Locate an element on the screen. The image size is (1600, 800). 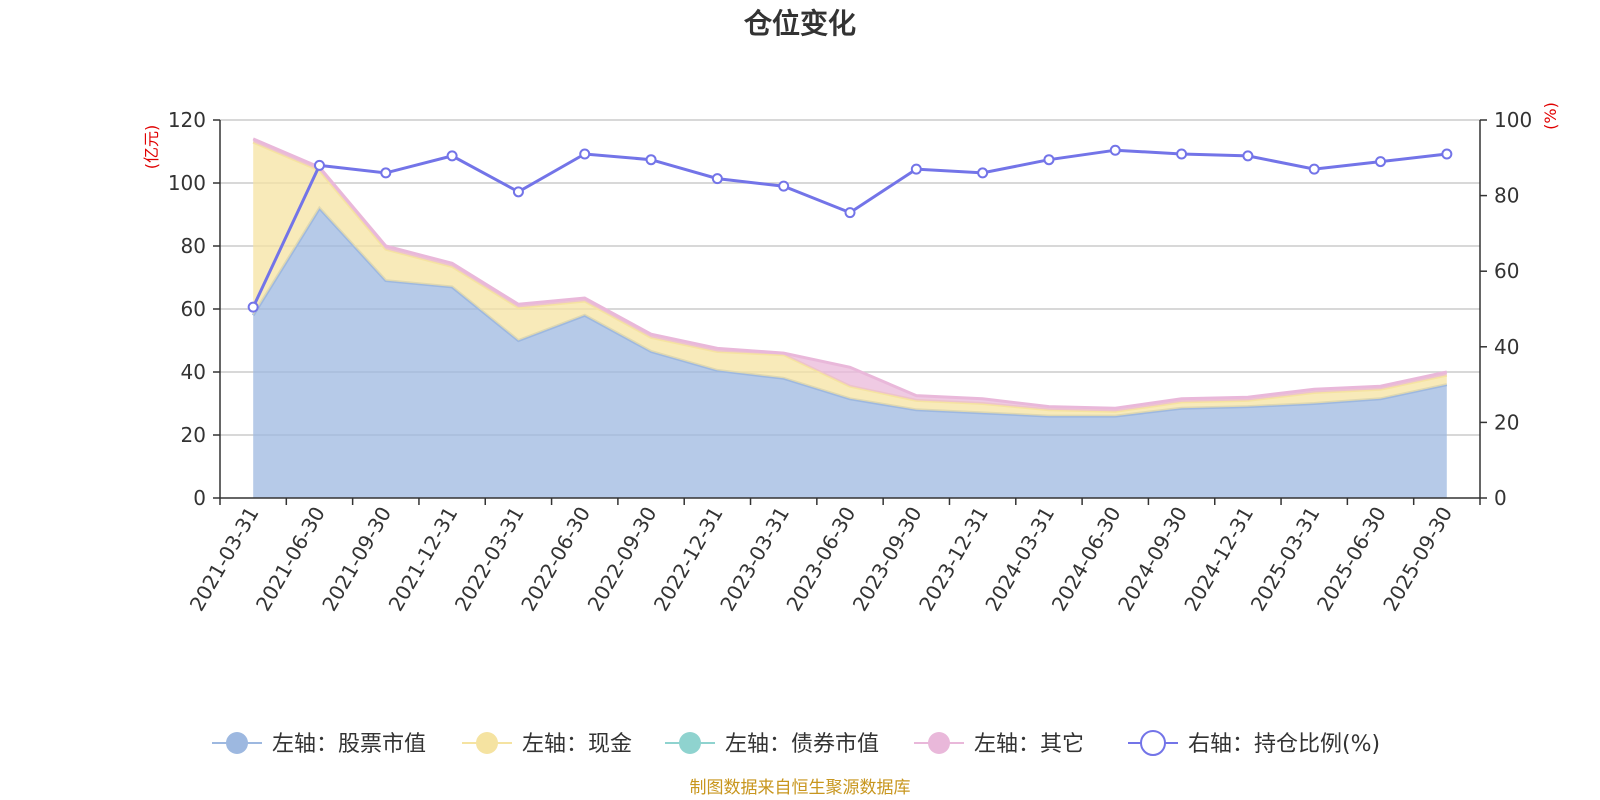
x-tick-label: 2023-03-31 is located at coordinates (754, 559).